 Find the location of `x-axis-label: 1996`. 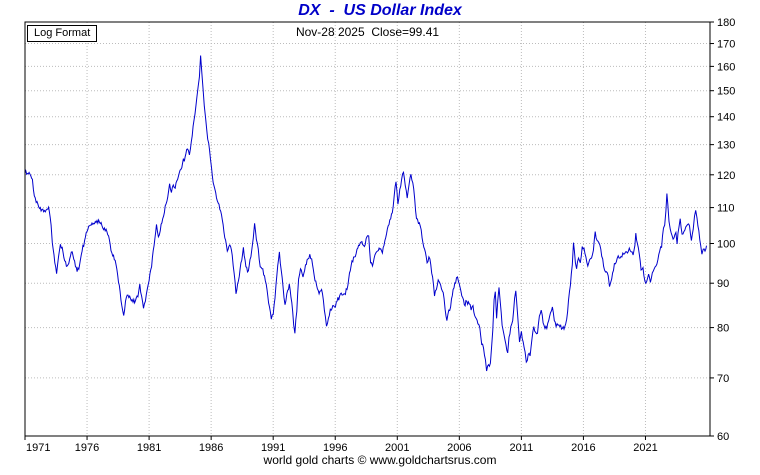

x-axis-label: 1996 is located at coordinates (335, 448).